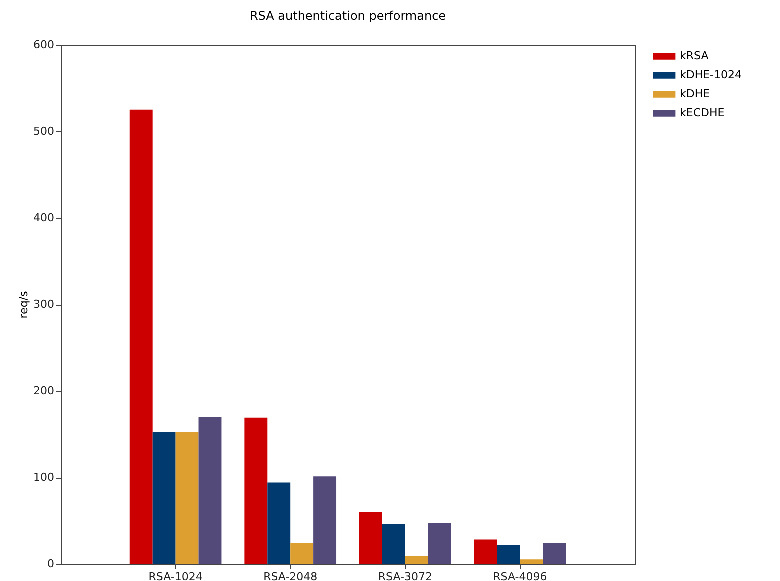  What do you see at coordinates (291, 575) in the screenshot?
I see `x-tick-label: RSA-2048` at bounding box center [291, 575].